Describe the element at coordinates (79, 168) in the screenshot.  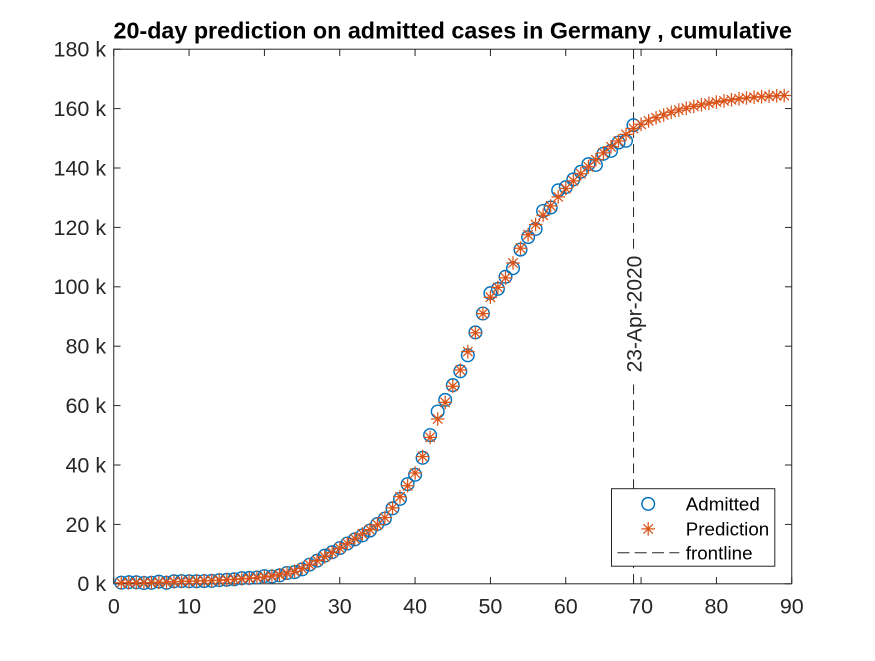
I see `svg-text: 140 k` at that location.